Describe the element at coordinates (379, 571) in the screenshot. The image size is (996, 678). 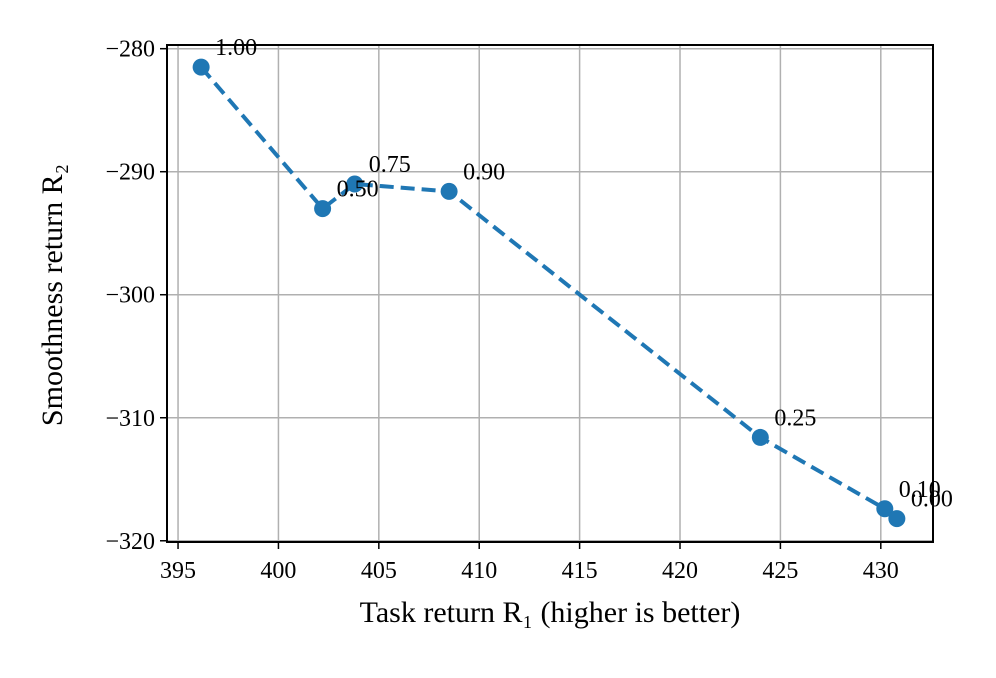
I see `x-tick-label: 405` at that location.